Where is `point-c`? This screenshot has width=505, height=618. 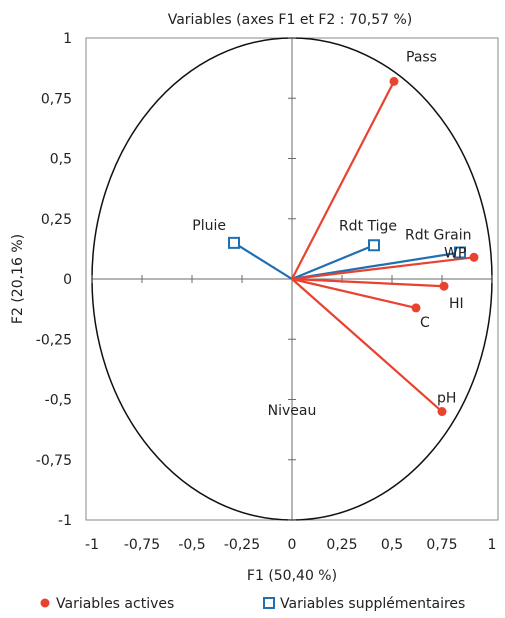
point-c is located at coordinates (416, 308).